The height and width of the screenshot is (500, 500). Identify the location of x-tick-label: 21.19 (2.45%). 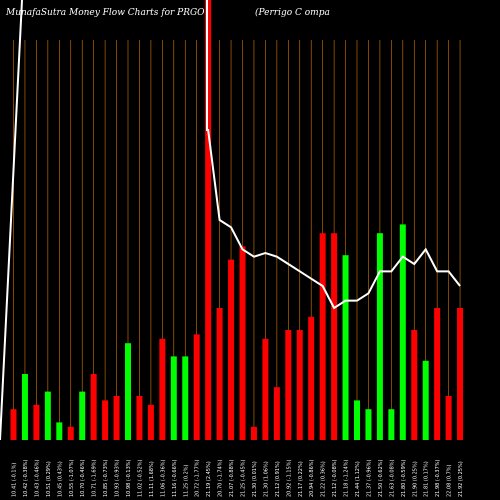
(209, 479).